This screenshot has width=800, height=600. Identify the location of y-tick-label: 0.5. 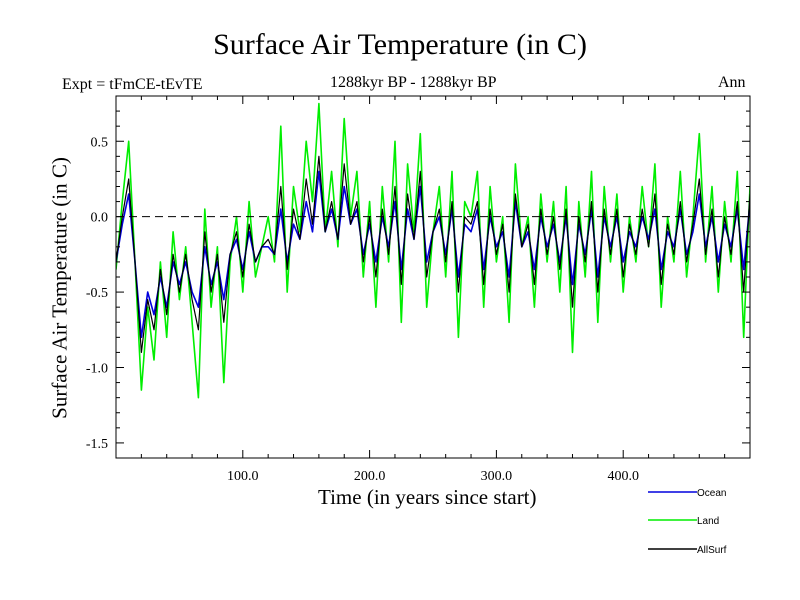
(100, 142).